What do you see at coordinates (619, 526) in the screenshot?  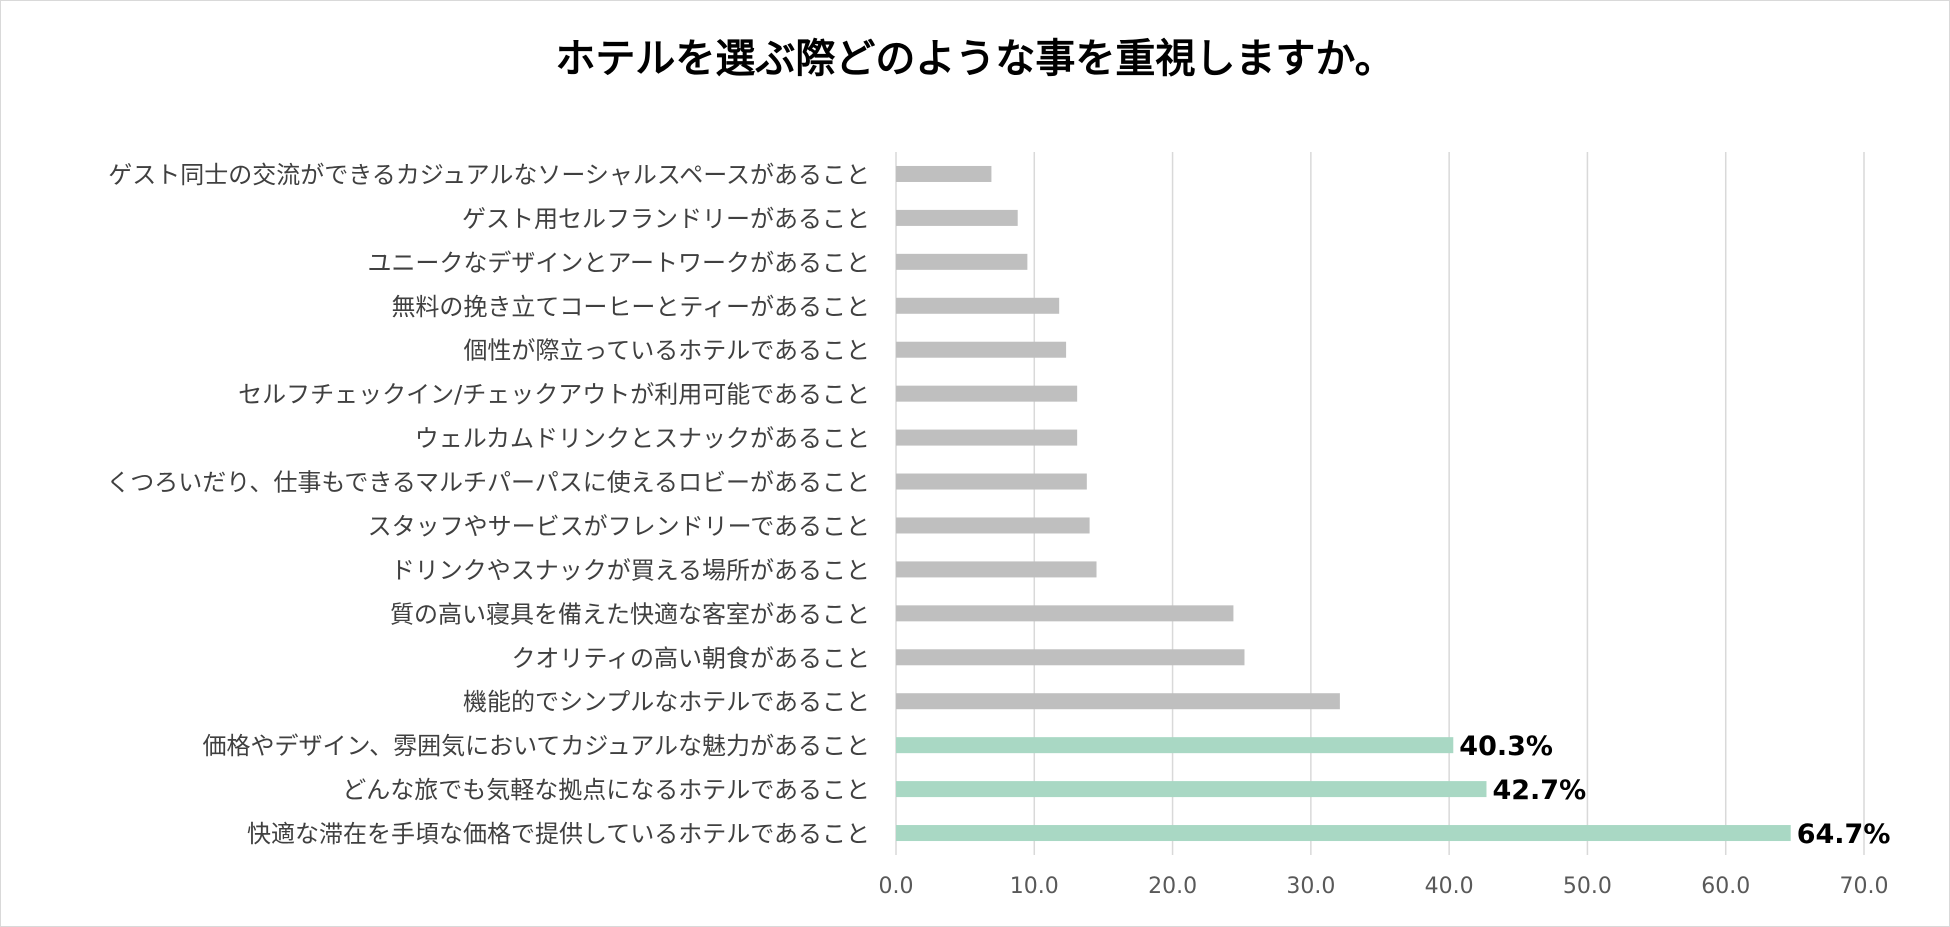 I see `category-label: スタッフやサービスがフレンドリーであること` at bounding box center [619, 526].